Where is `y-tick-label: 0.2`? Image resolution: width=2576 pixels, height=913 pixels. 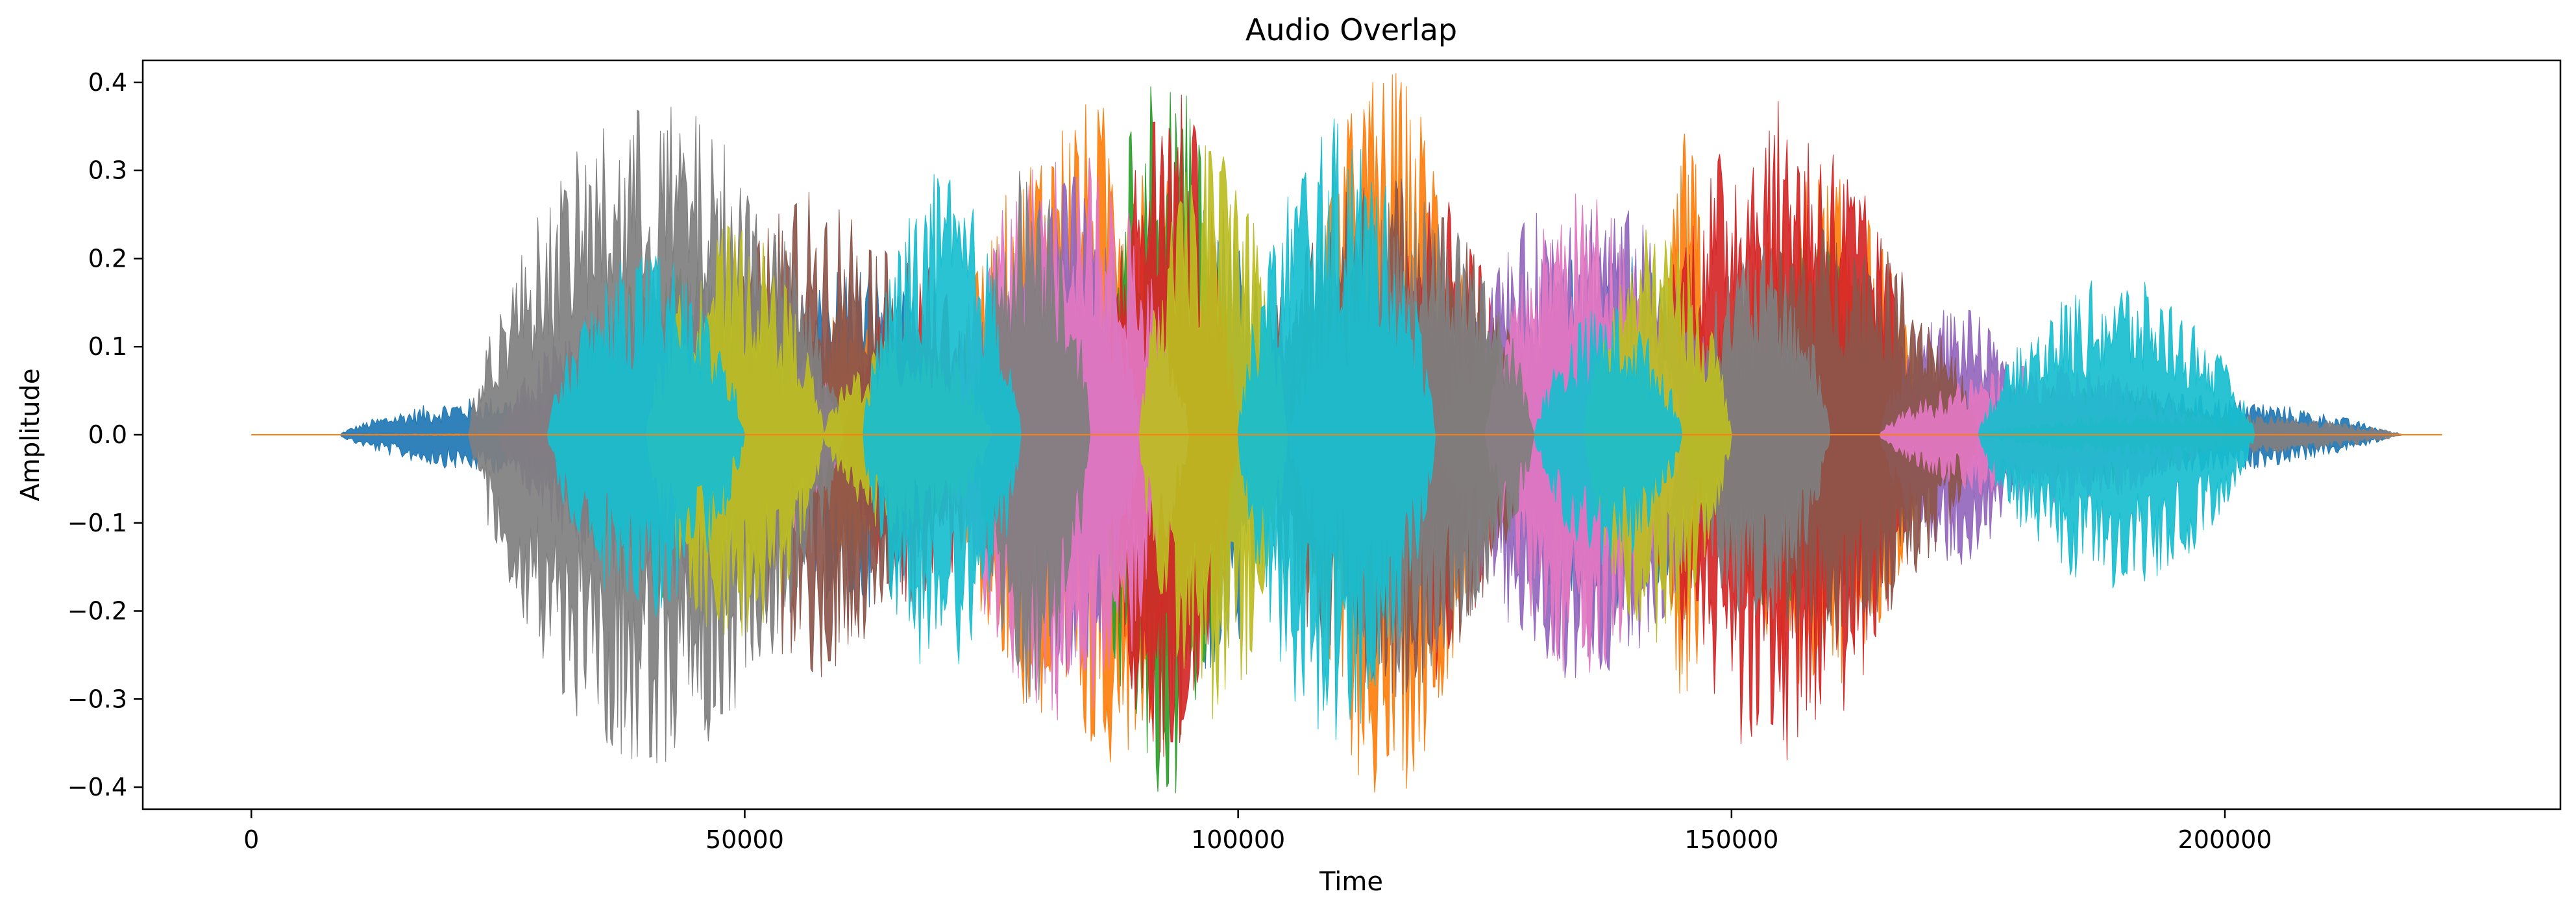 y-tick-label: 0.2 is located at coordinates (107, 258).